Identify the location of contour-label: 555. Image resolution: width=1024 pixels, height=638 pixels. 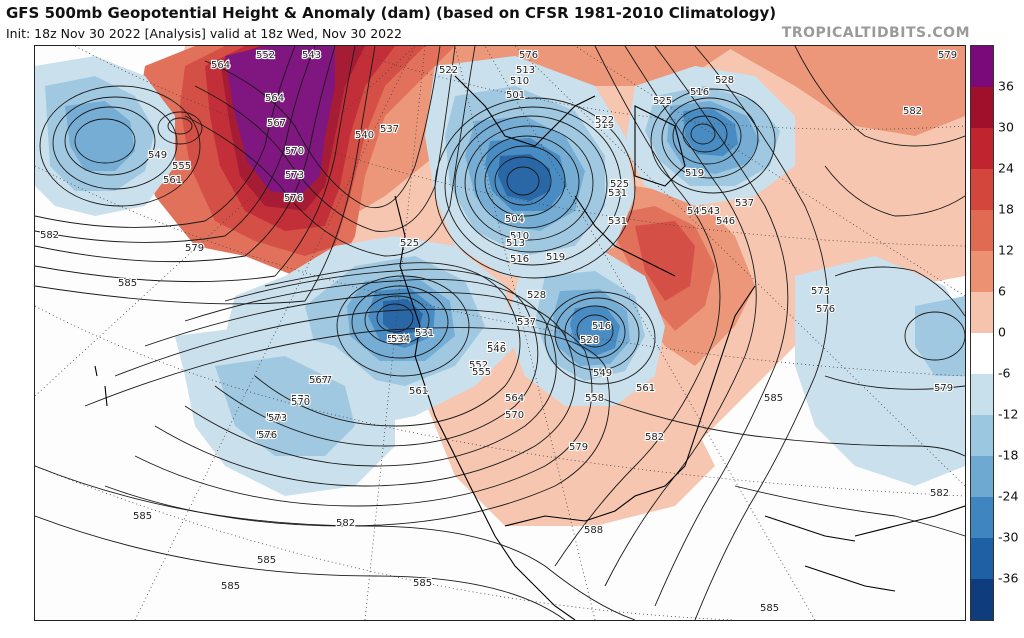
(481, 372).